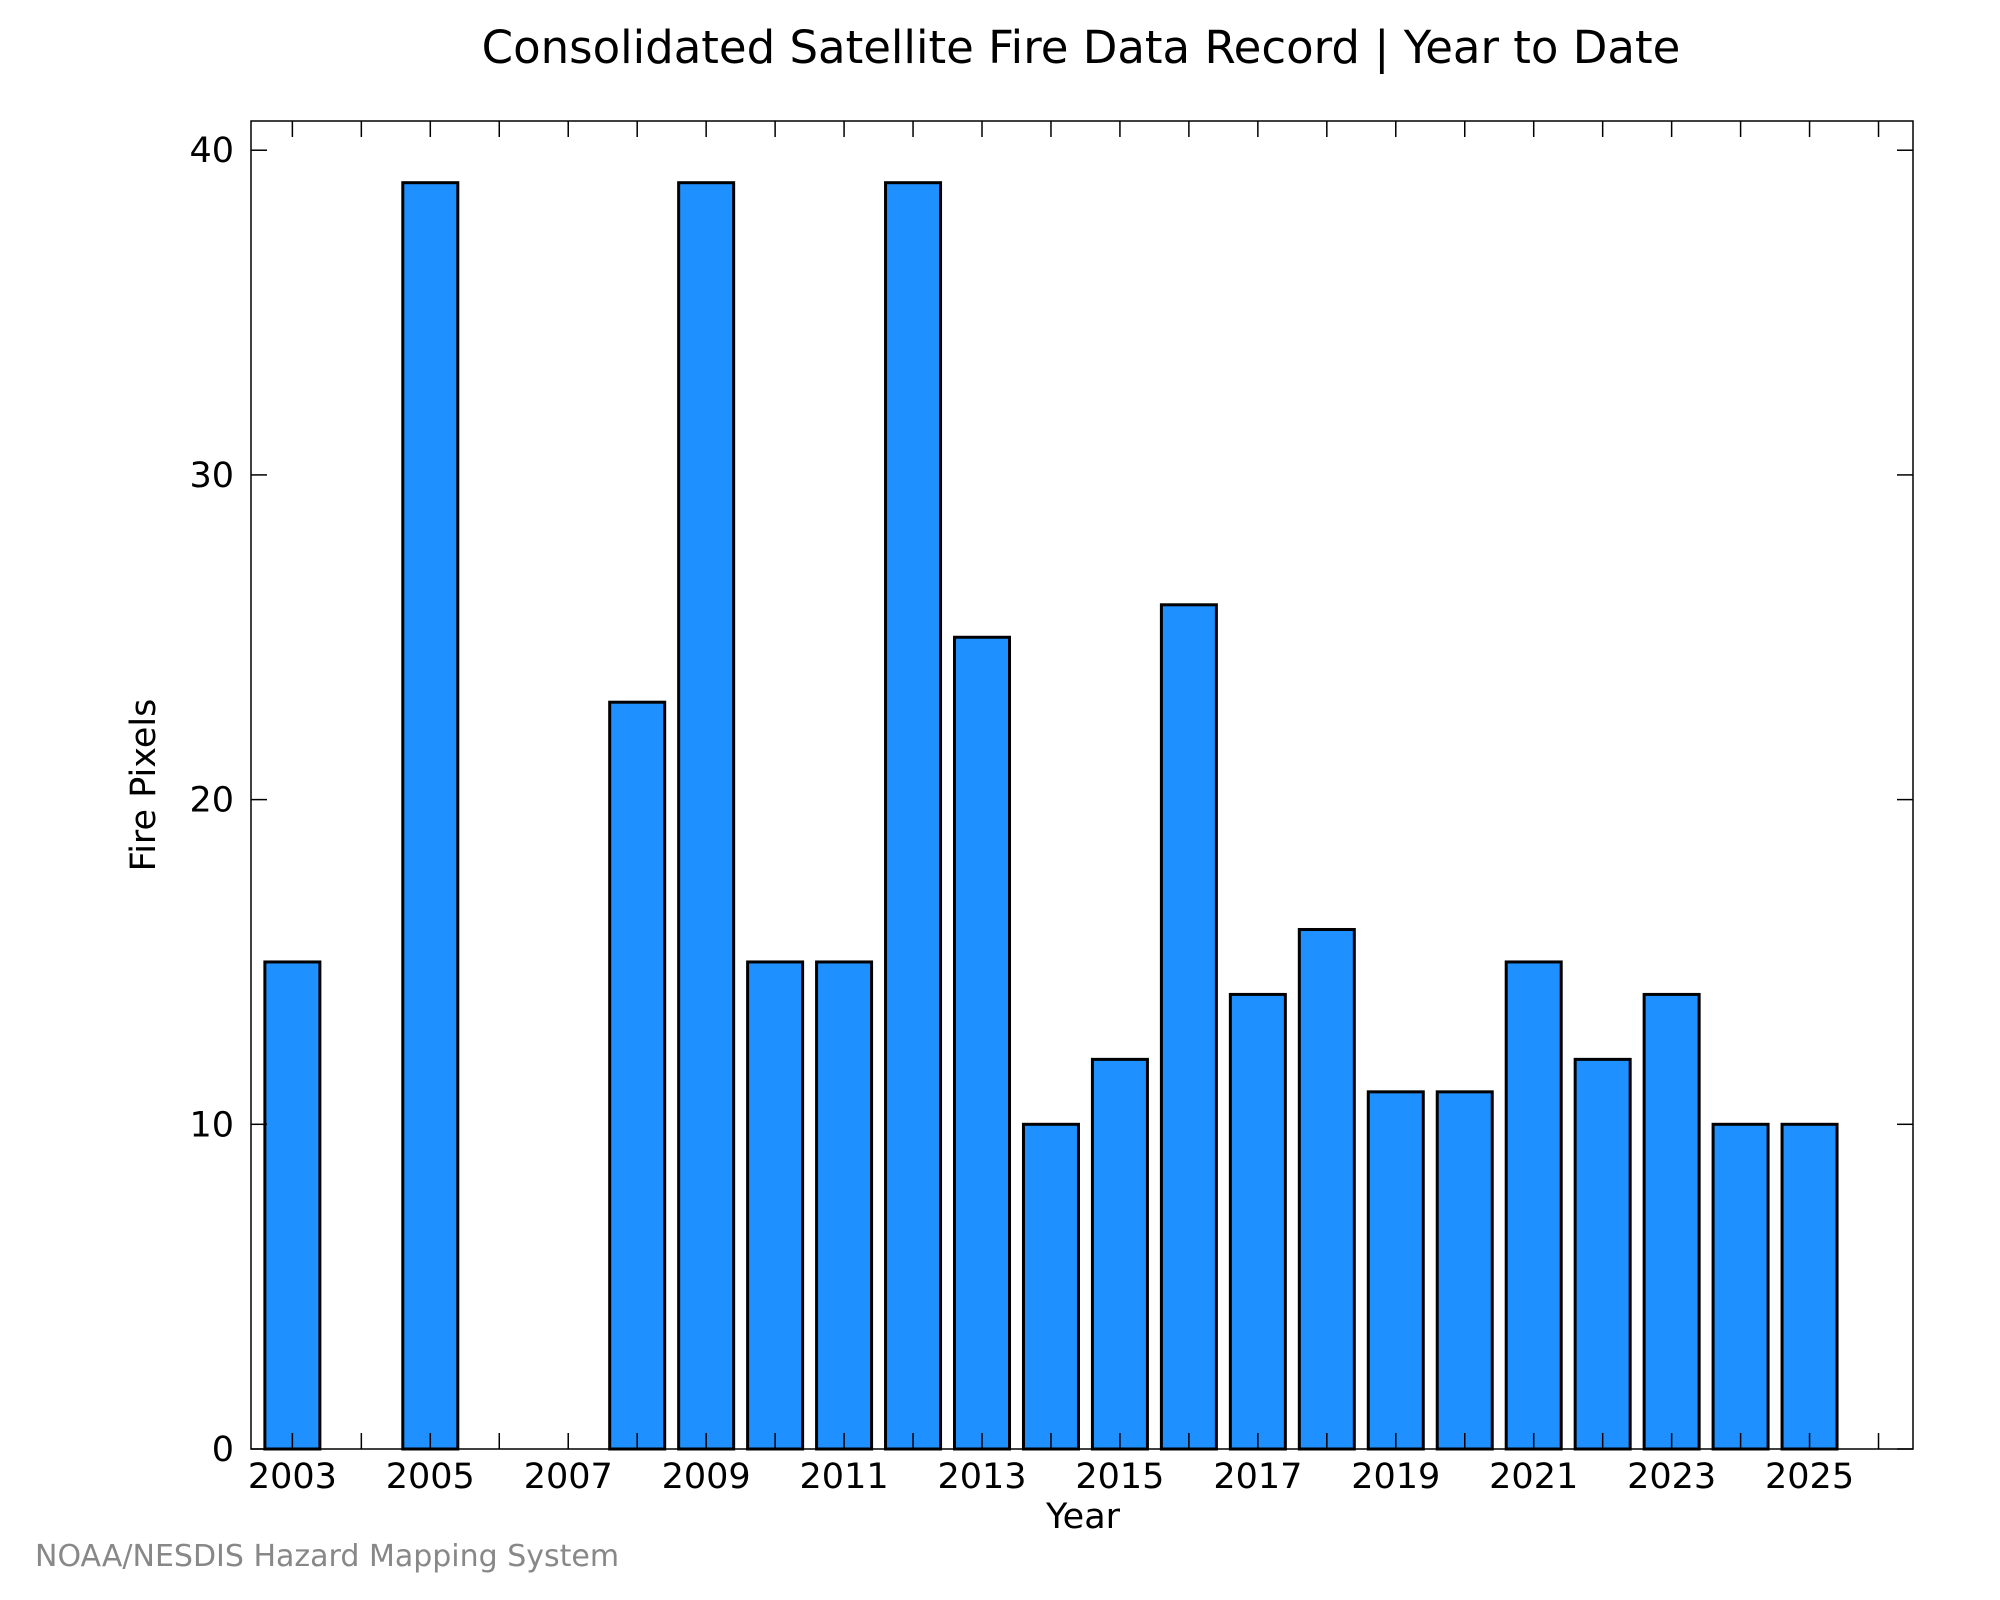 The width and height of the screenshot is (2000, 1600). What do you see at coordinates (1809, 1477) in the screenshot?
I see `x-tick-label: 2025` at bounding box center [1809, 1477].